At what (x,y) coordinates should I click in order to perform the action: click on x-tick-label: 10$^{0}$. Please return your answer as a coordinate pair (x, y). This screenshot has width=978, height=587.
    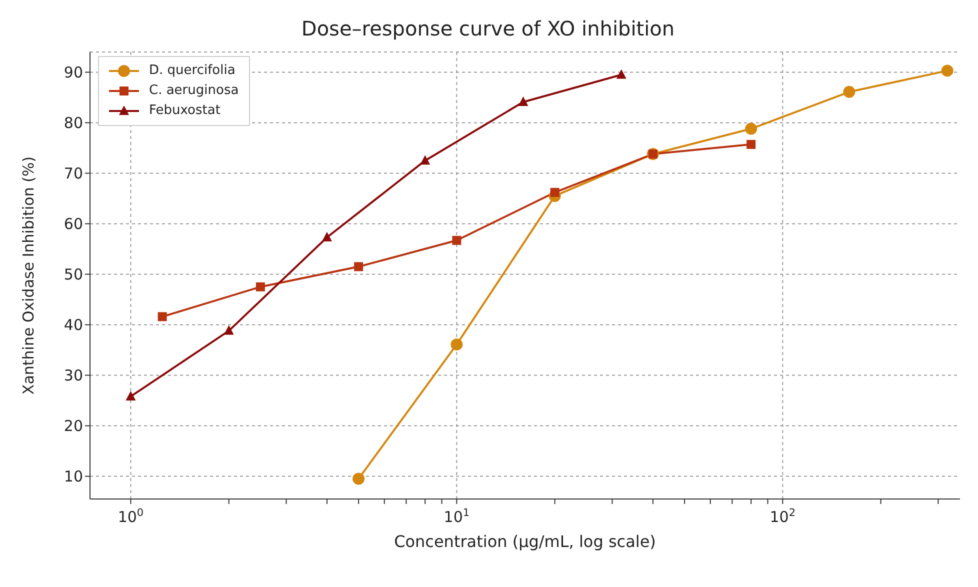
    Looking at the image, I should click on (131, 516).